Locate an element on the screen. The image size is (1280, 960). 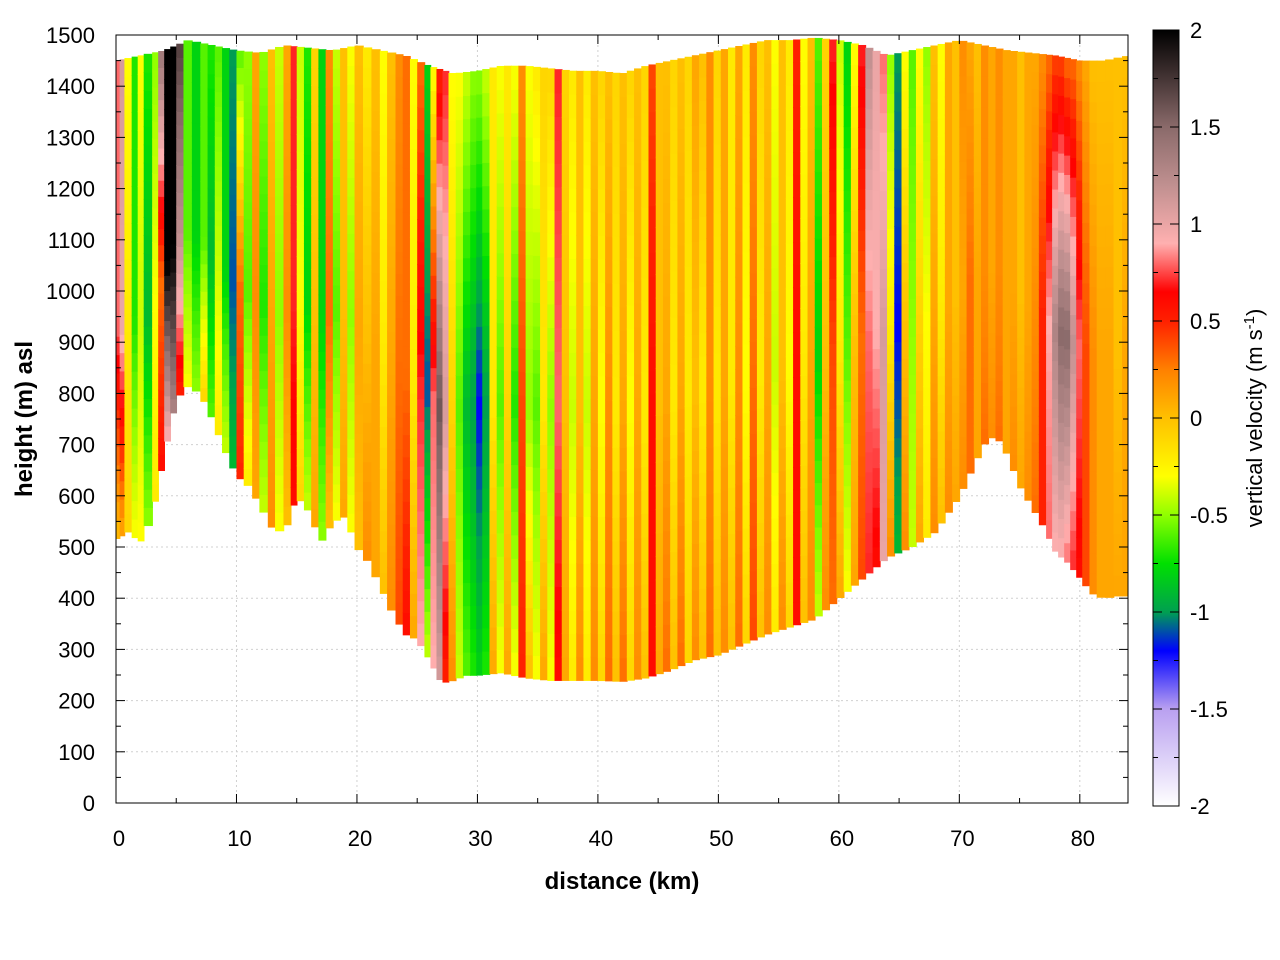
colorbar-title-close: ) is located at coordinates (1254, 312).